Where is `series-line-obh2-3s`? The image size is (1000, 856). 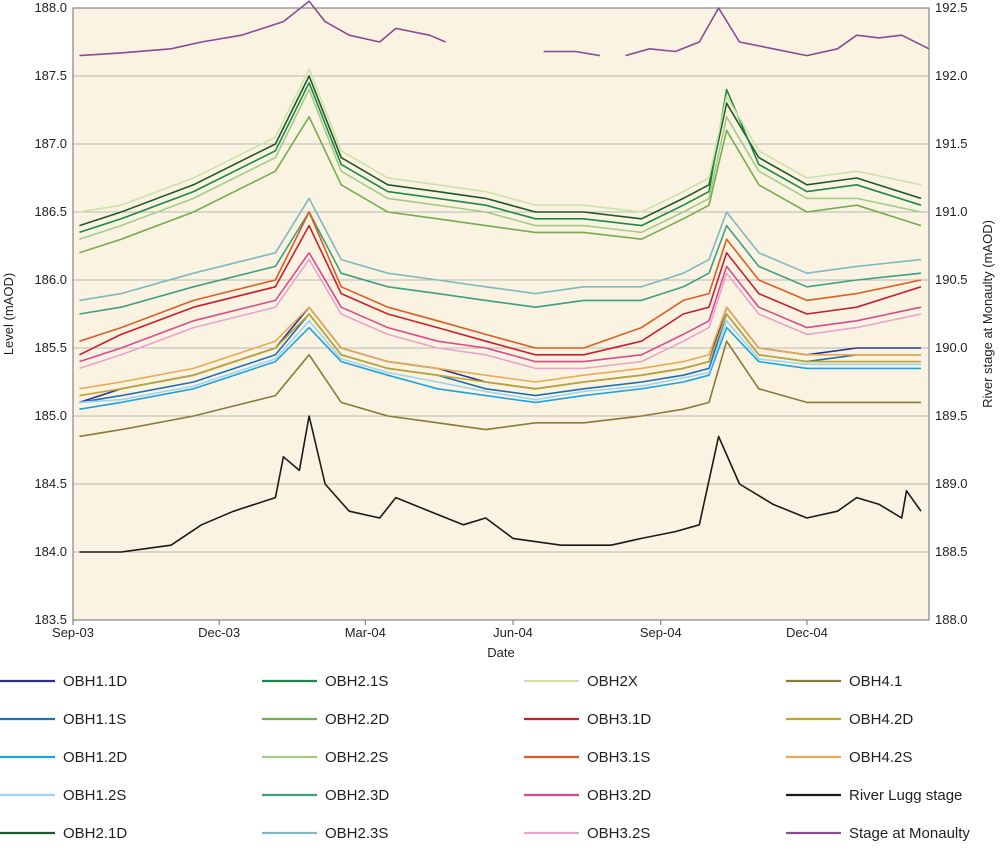 series-line-obh2-3s is located at coordinates (500, 249).